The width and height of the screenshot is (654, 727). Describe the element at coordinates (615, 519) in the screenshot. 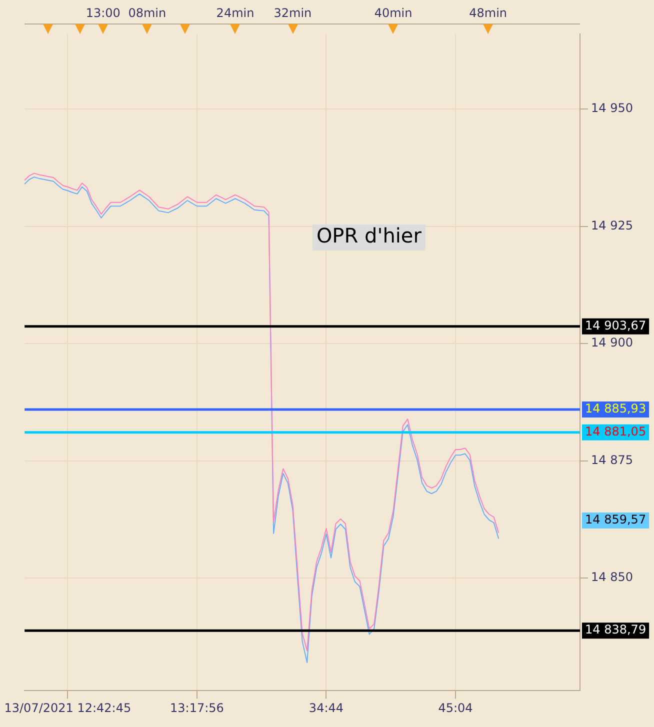

I see `text: 14 859,57` at that location.